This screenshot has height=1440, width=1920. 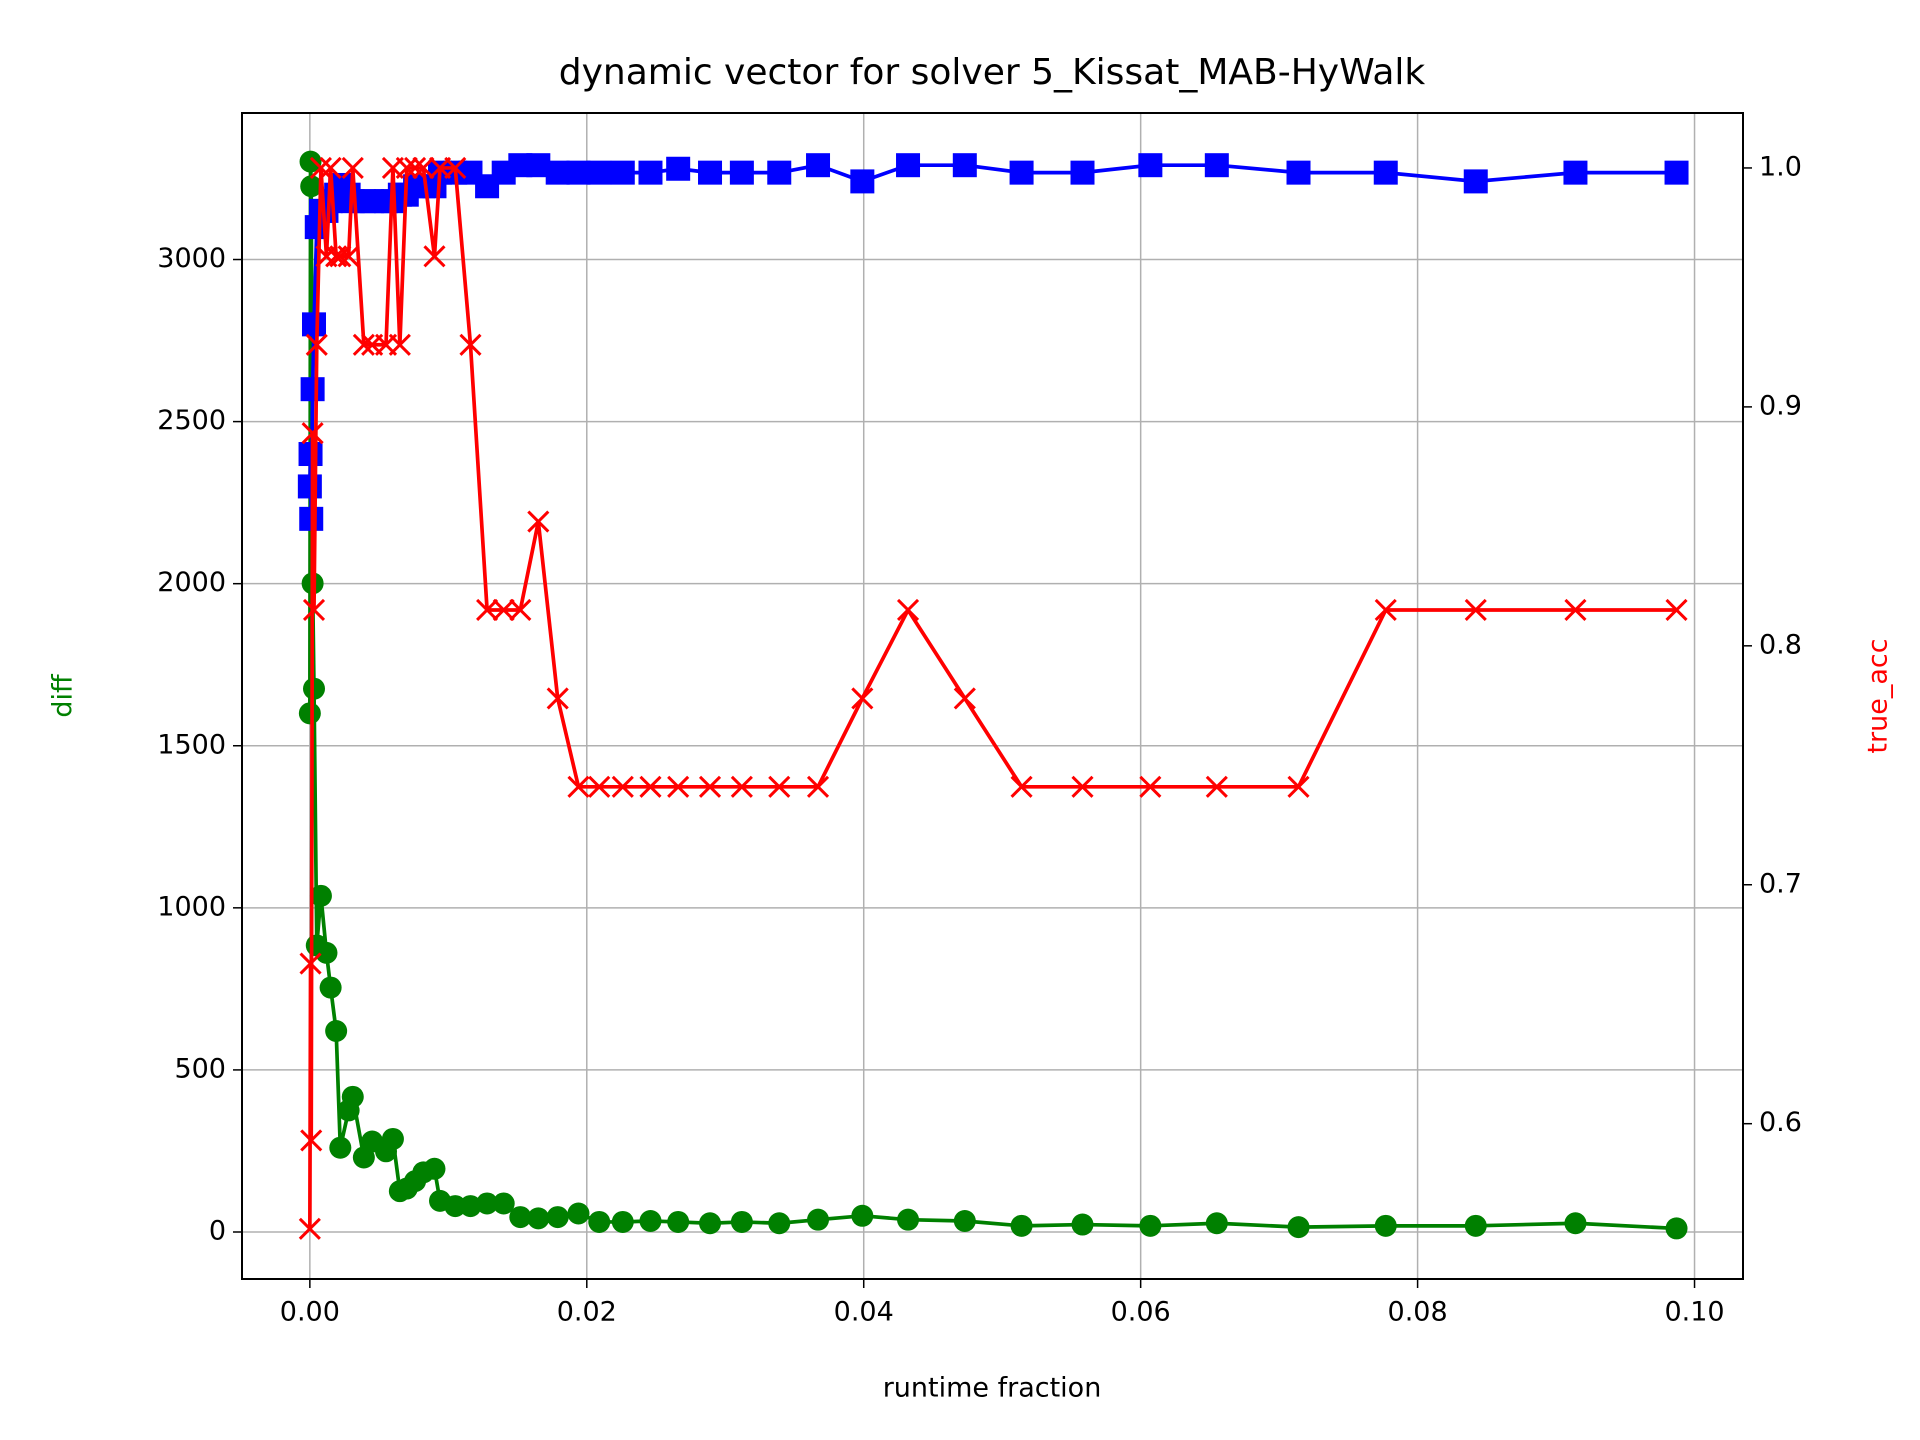 What do you see at coordinates (310, 1312) in the screenshot?
I see `x-tick-label: 0.00` at bounding box center [310, 1312].